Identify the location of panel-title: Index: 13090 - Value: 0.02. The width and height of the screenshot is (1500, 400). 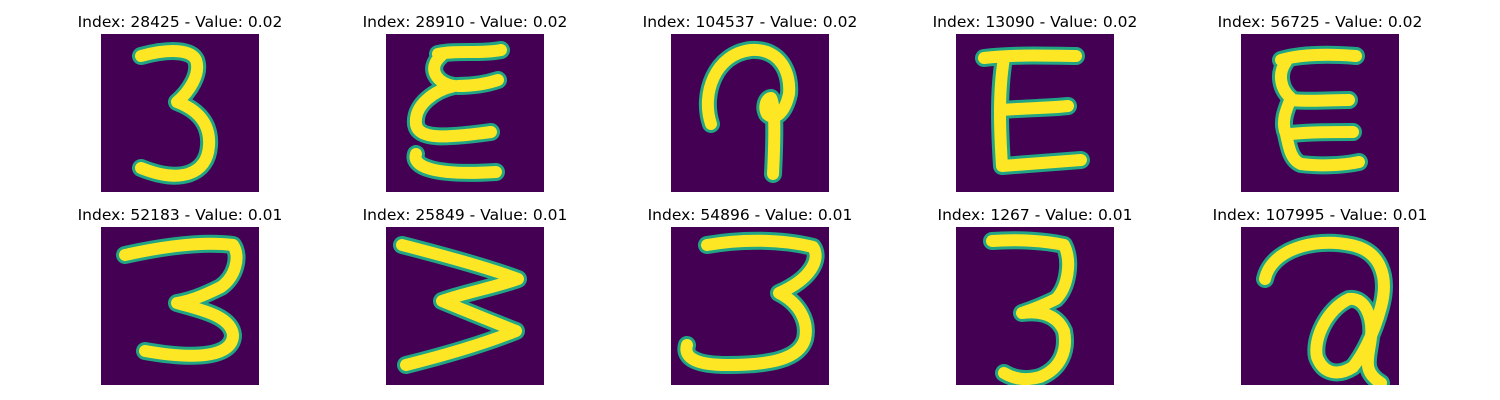
(1035, 22).